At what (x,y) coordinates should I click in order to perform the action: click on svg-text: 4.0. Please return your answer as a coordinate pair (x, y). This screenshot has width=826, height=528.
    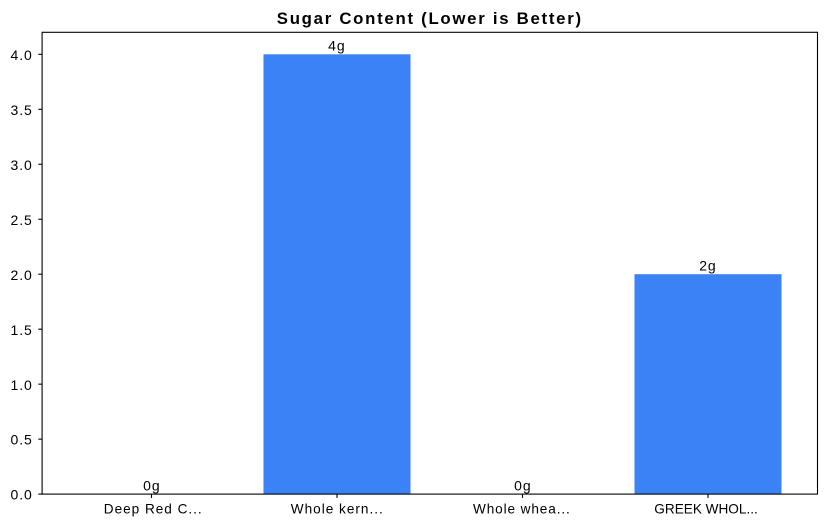
    Looking at the image, I should click on (22, 55).